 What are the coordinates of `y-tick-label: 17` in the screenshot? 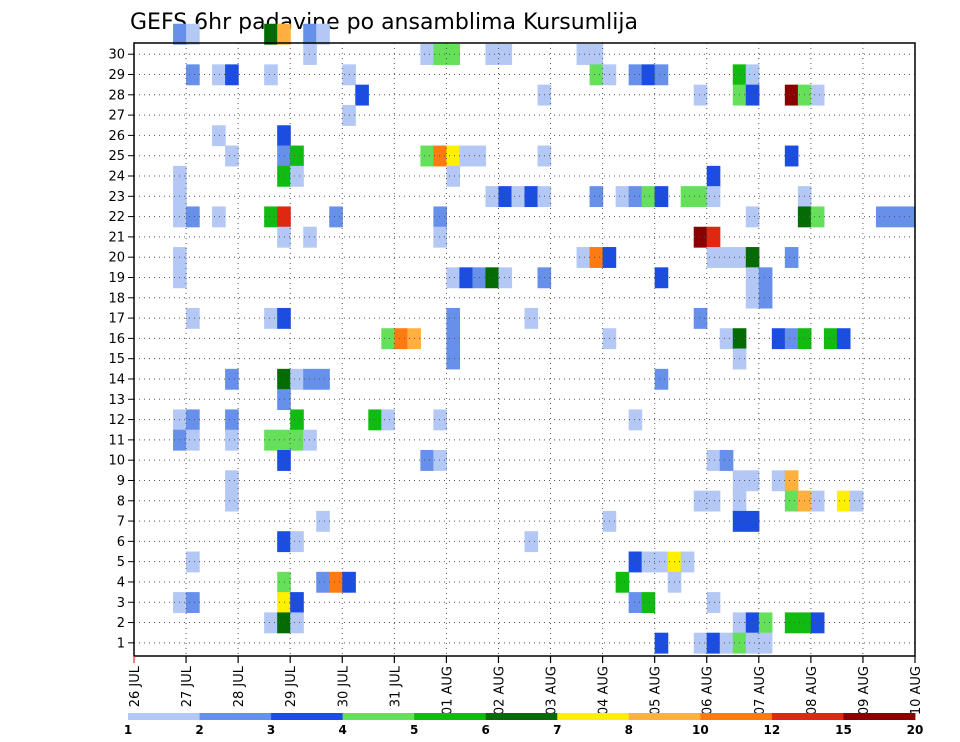 It's located at (116, 319).